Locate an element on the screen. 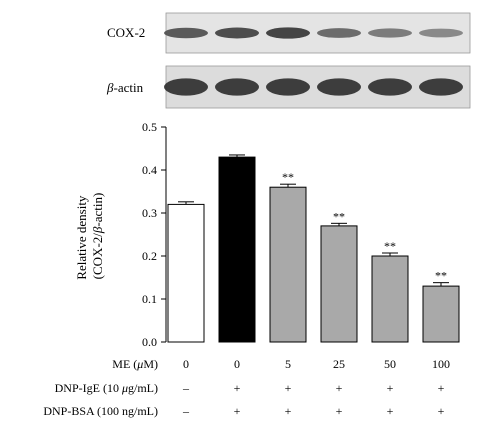 The height and width of the screenshot is (437, 500). y-tick-label: 0.5 is located at coordinates (149, 127).